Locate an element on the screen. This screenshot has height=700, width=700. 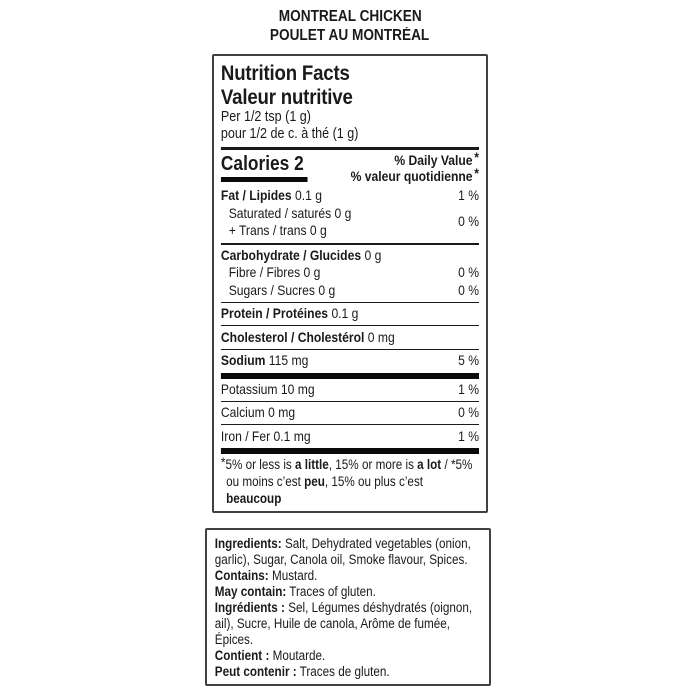
sodium-label: Sodium 115 mg is located at coordinates (264, 360).